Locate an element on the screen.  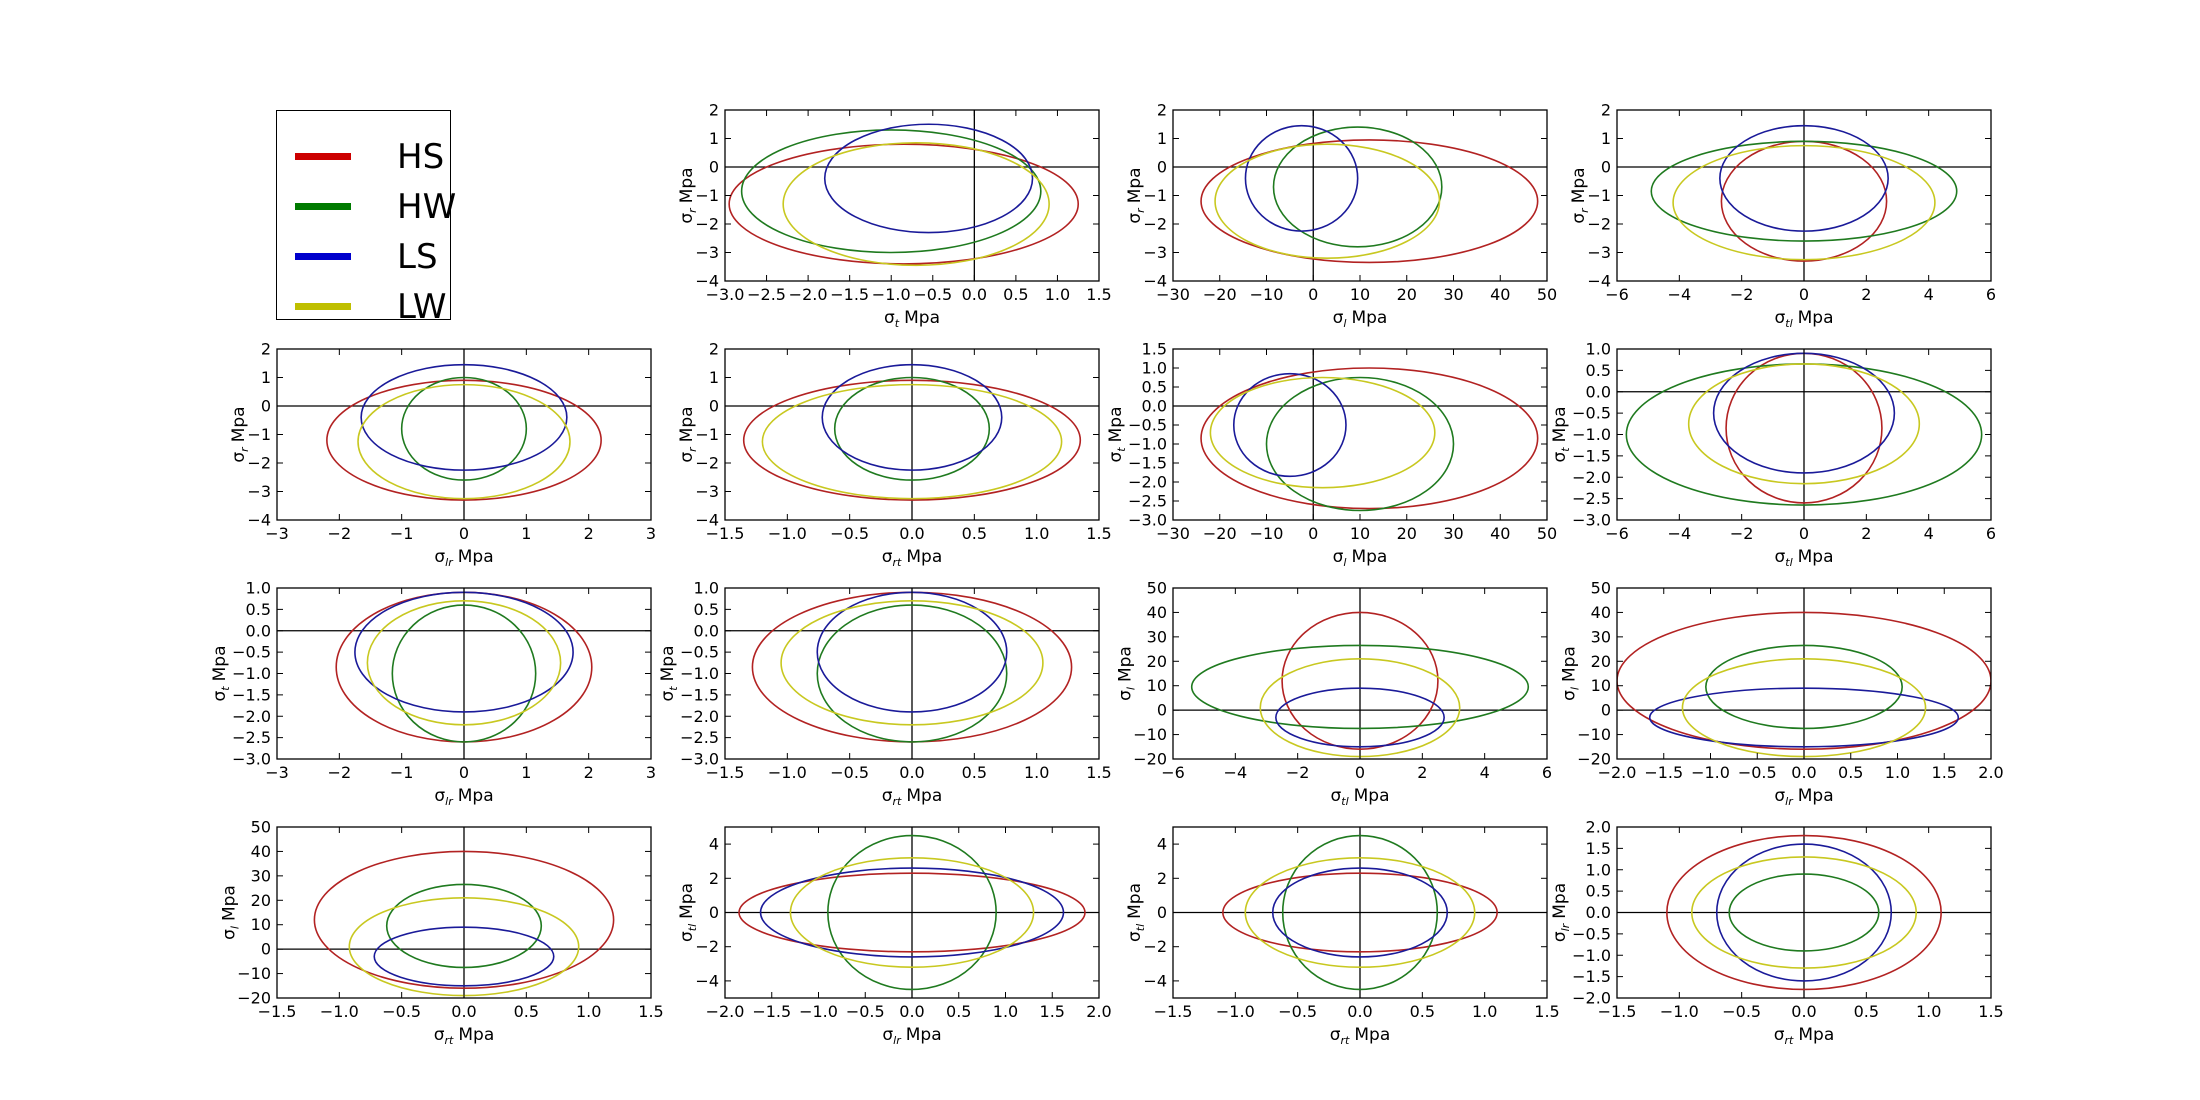
y-tick-label: −3.0 is located at coordinates (251, 759).